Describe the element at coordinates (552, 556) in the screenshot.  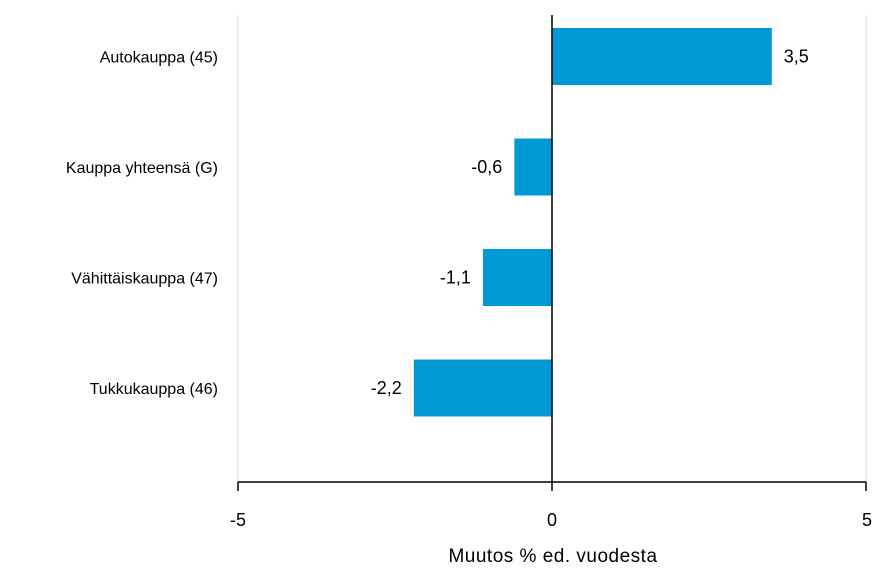
I see `x-axis-title: Muutos % ed. vuodesta` at that location.